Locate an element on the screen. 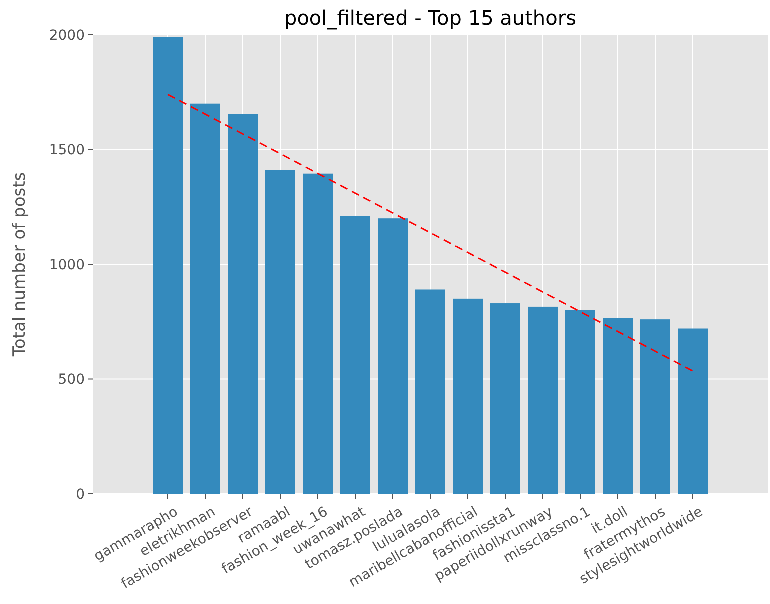  y-axis-title: Total number of posts is located at coordinates (20, 265).